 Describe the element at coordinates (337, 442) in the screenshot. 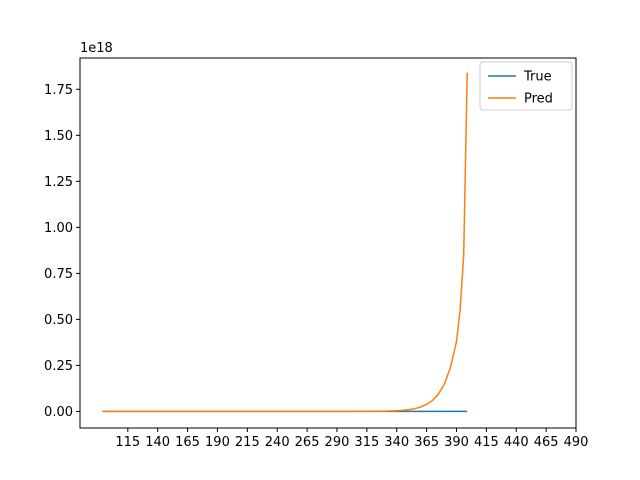

I see `x-tick-label: 290` at that location.